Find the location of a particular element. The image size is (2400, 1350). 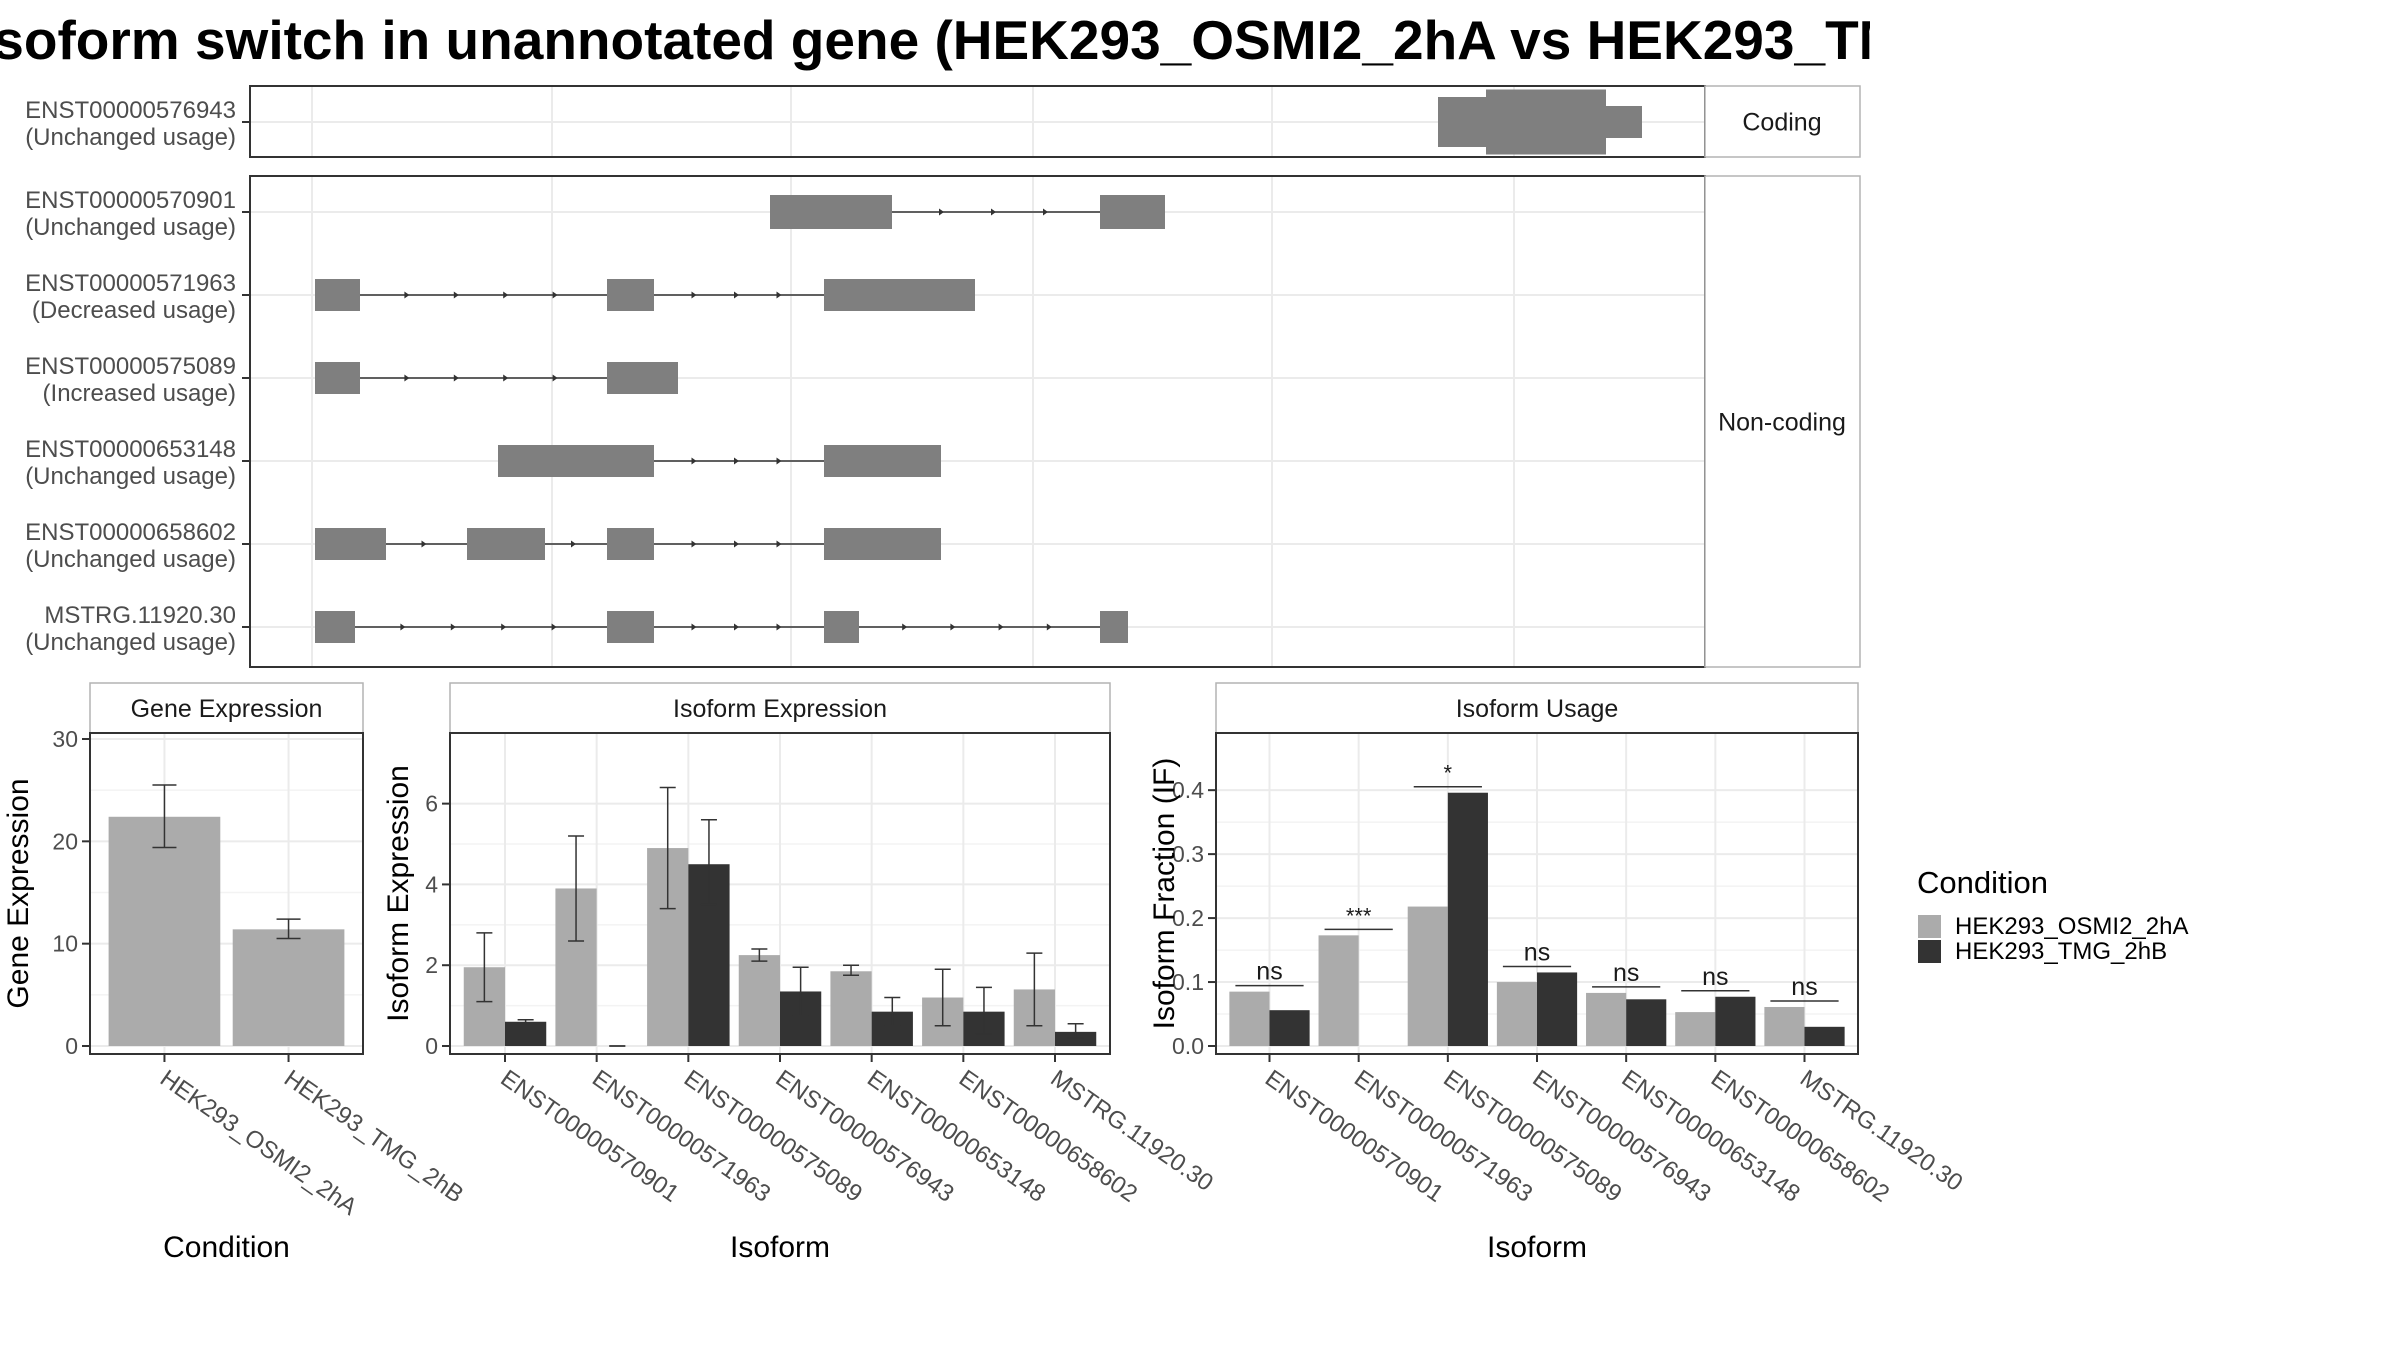

y-tick-label: 0.4 is located at coordinates (1188, 790).